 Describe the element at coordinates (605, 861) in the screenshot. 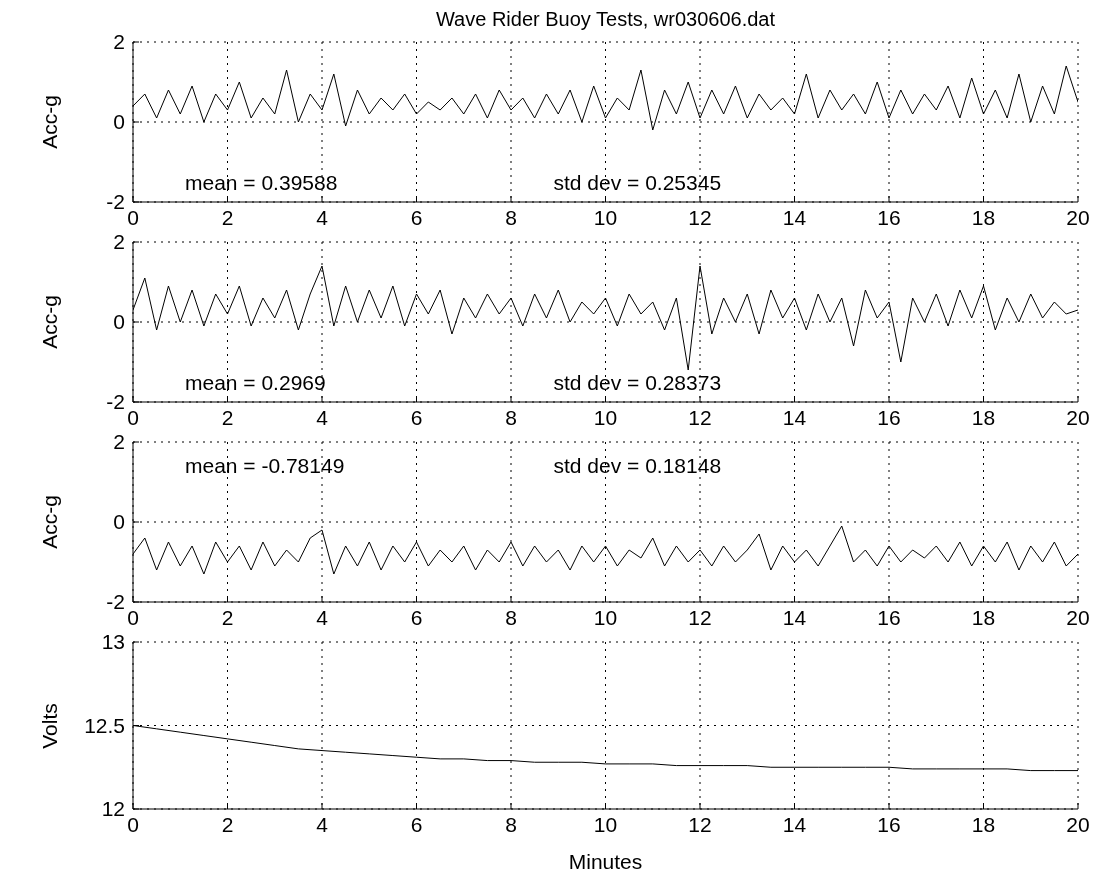

I see `x-axis-title: Minutes` at that location.